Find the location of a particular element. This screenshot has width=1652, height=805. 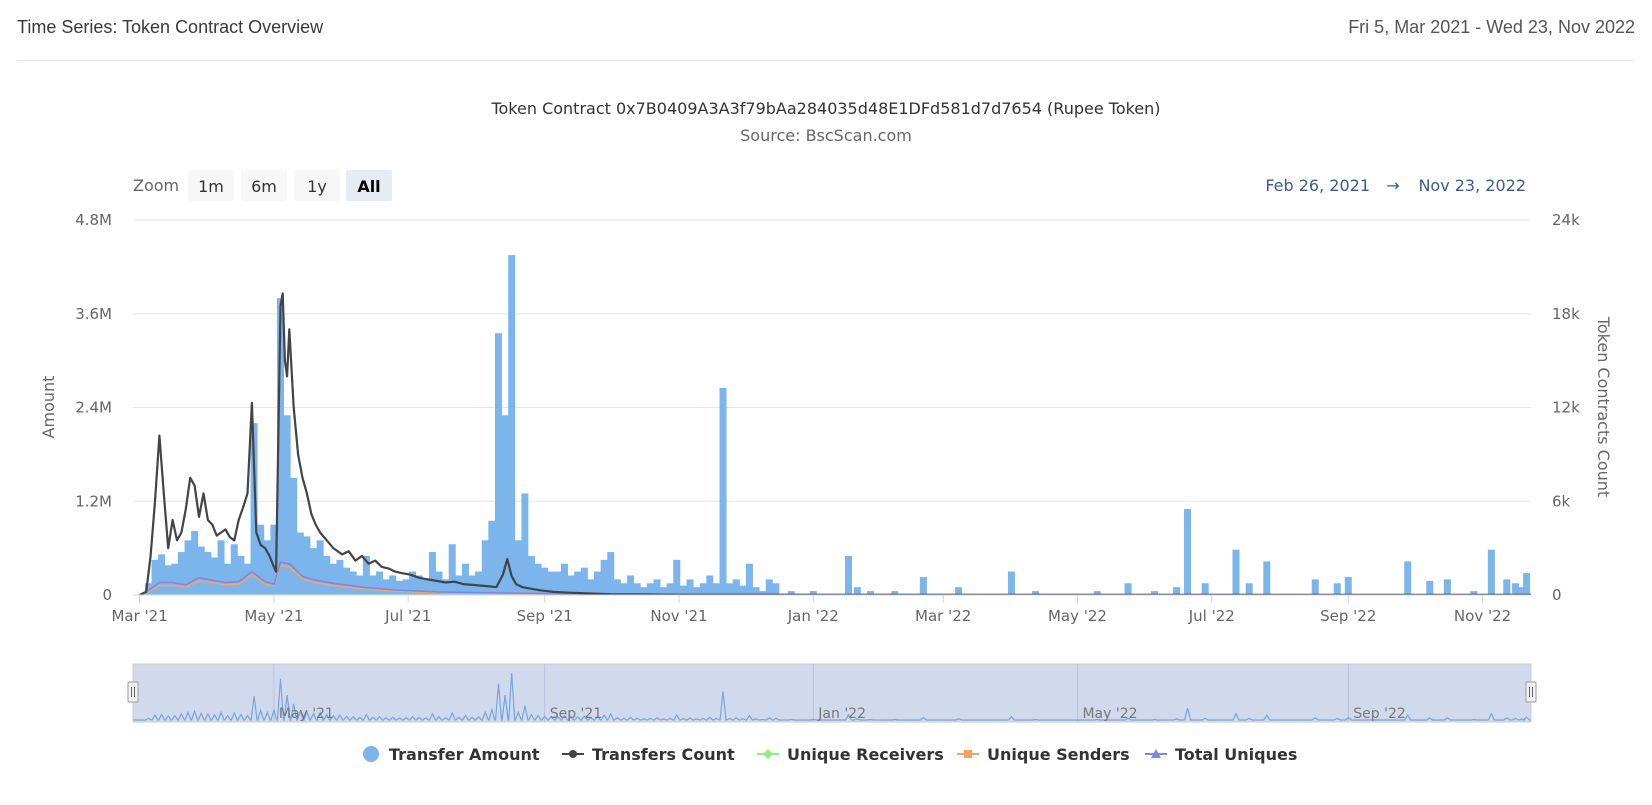

navigator-handle-right is located at coordinates (1531, 692).